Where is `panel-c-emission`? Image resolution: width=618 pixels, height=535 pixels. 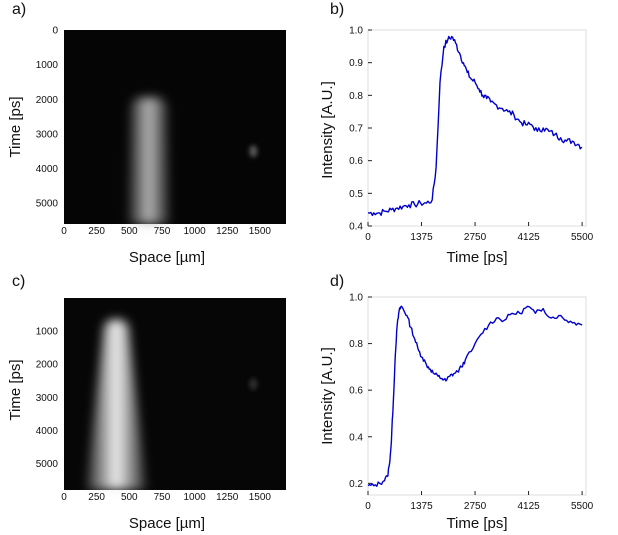
panel-c-emission is located at coordinates (172, 404).